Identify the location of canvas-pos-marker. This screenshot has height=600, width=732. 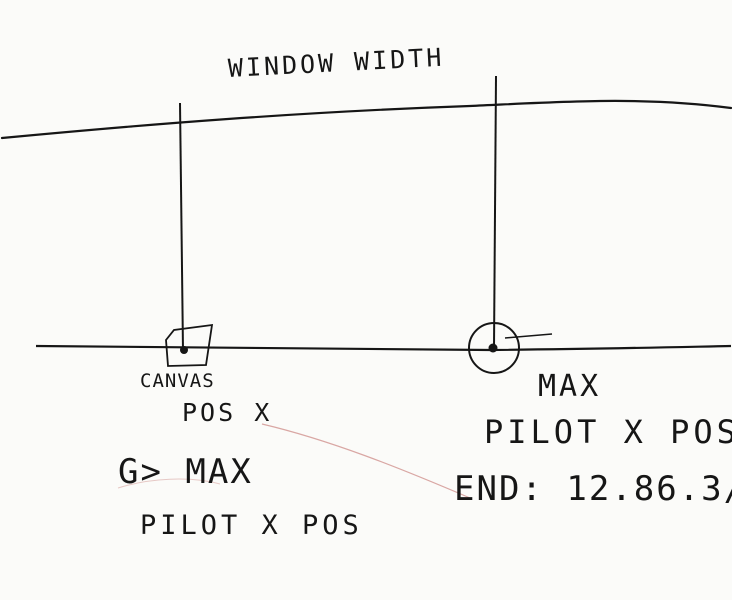
(189, 345).